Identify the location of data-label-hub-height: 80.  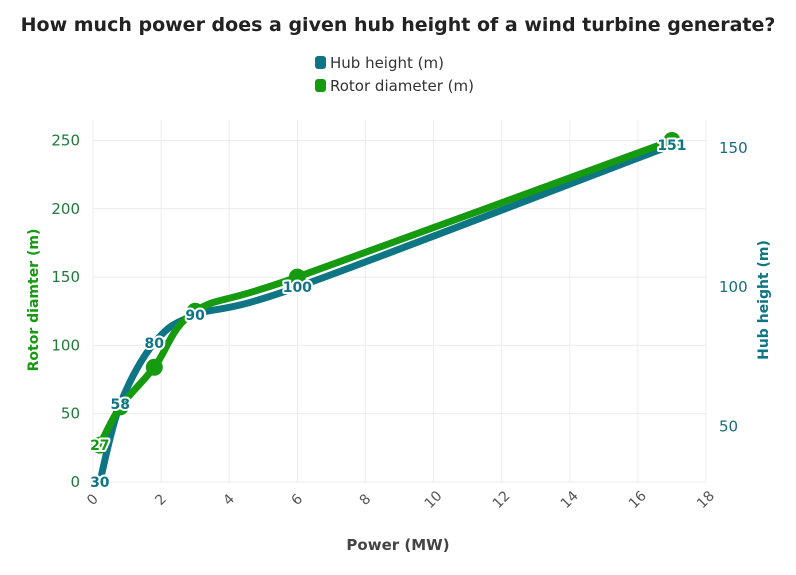
(155, 344).